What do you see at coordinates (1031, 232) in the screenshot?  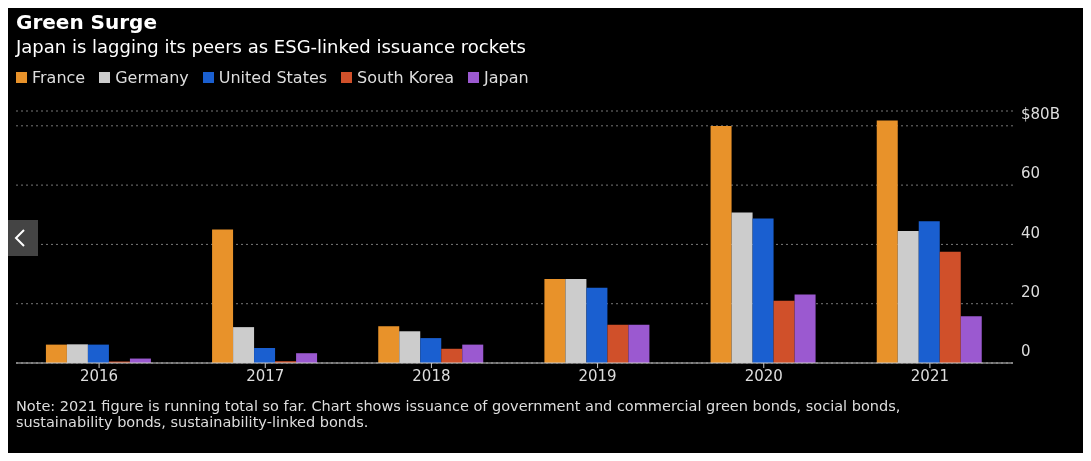 I see `y-tick-label: 40` at bounding box center [1031, 232].